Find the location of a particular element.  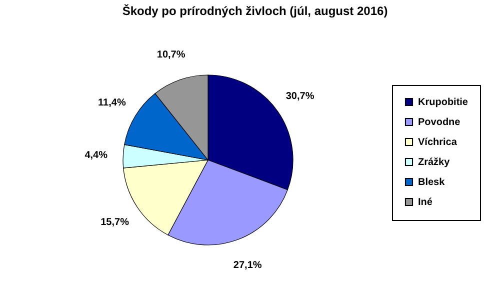

legend-label: Víchrica is located at coordinates (438, 142).